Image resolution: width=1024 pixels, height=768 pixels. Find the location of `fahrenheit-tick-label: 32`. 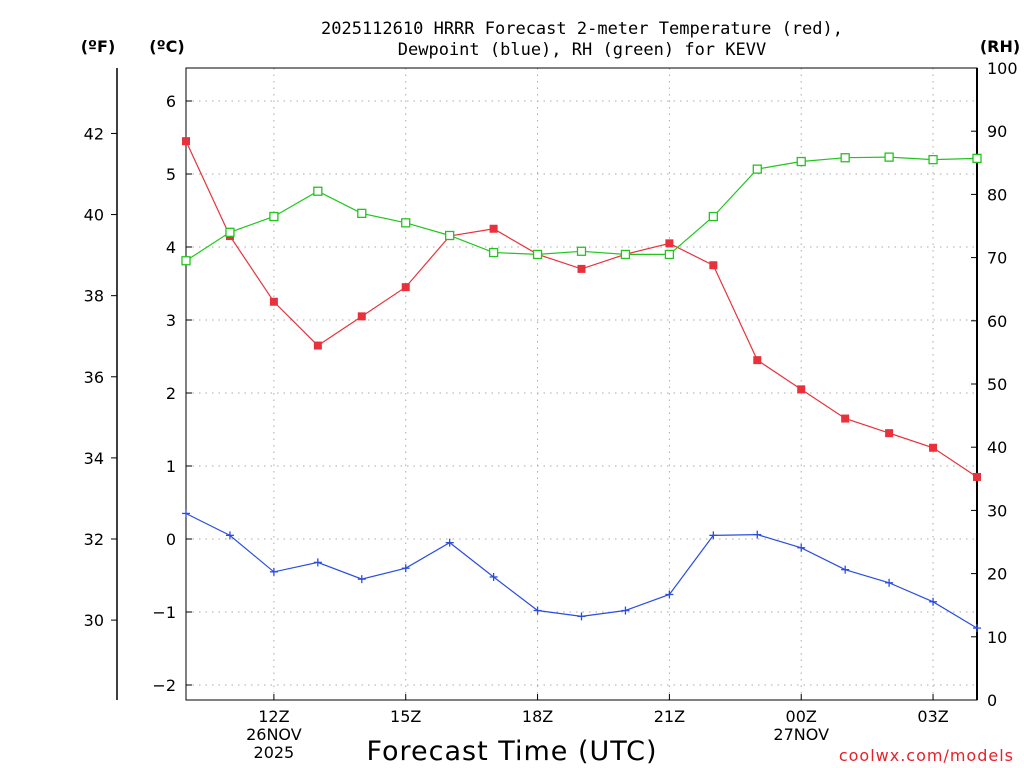

fahrenheit-tick-label: 32 is located at coordinates (94, 539).